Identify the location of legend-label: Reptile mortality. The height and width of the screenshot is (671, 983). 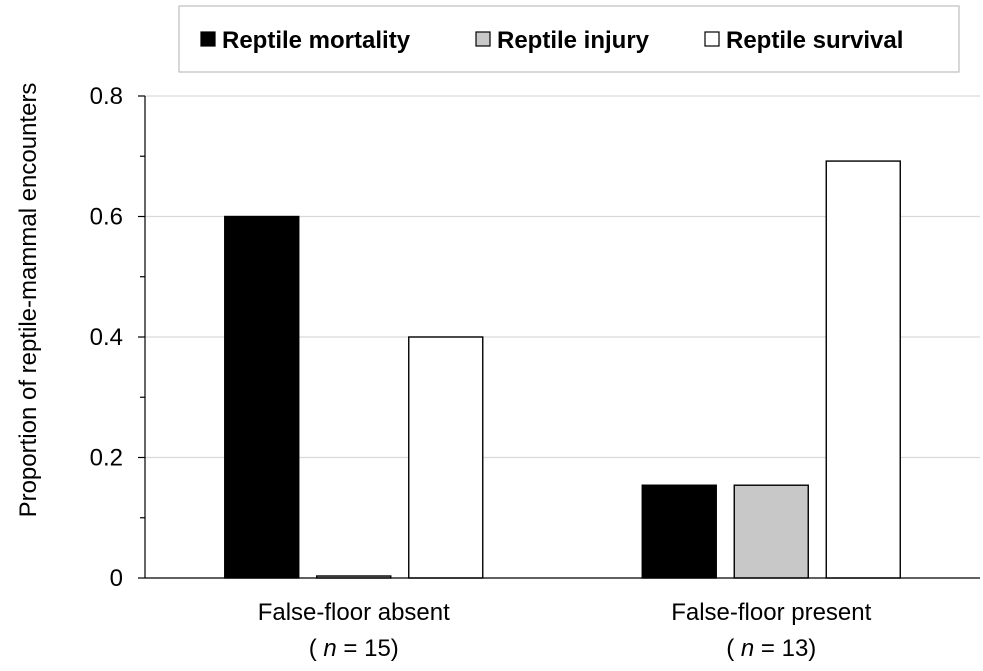
(316, 40).